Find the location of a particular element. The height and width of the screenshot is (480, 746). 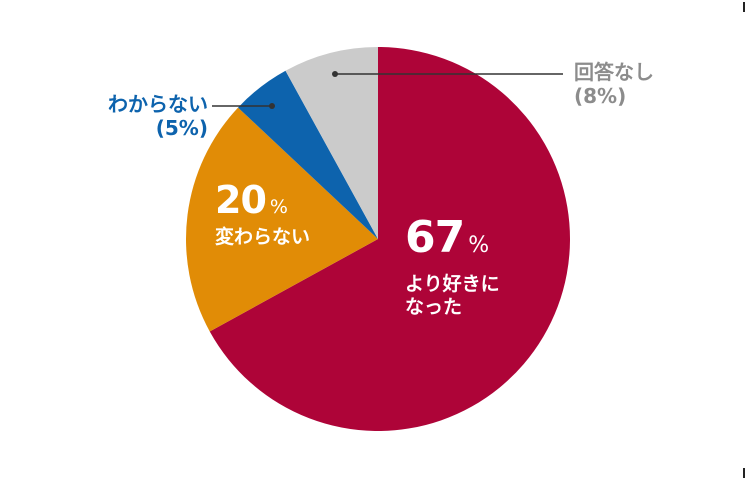

crop-mark-top is located at coordinates (744, 7).